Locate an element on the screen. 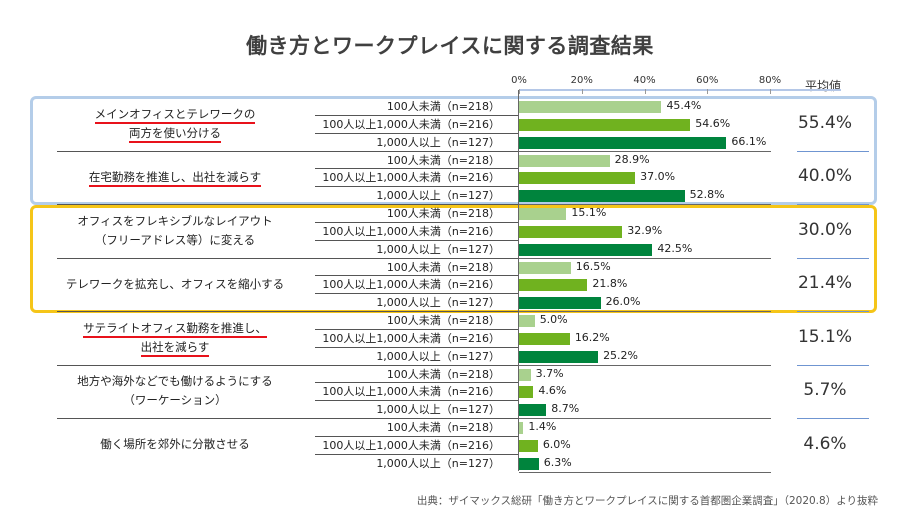  x-tick-label: 40% is located at coordinates (644, 80).